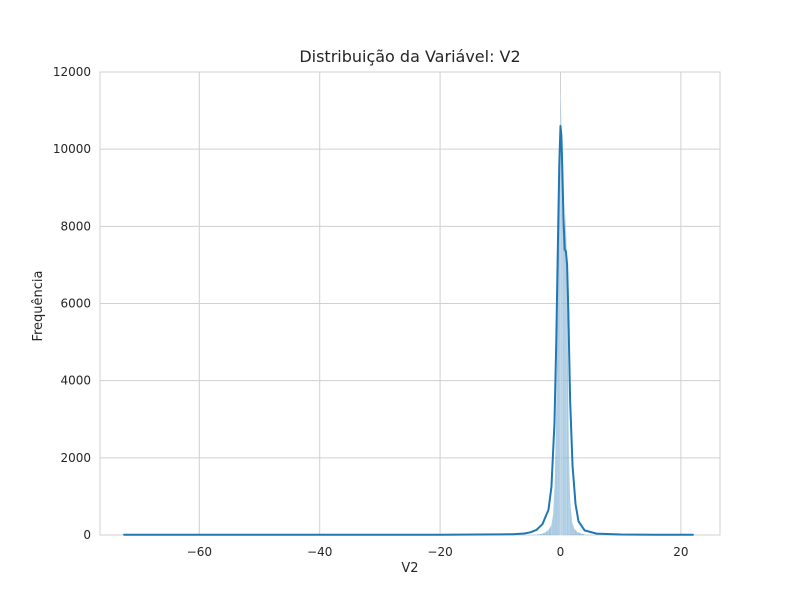  I want to click on y-tick-label: 2000, so click(75, 458).